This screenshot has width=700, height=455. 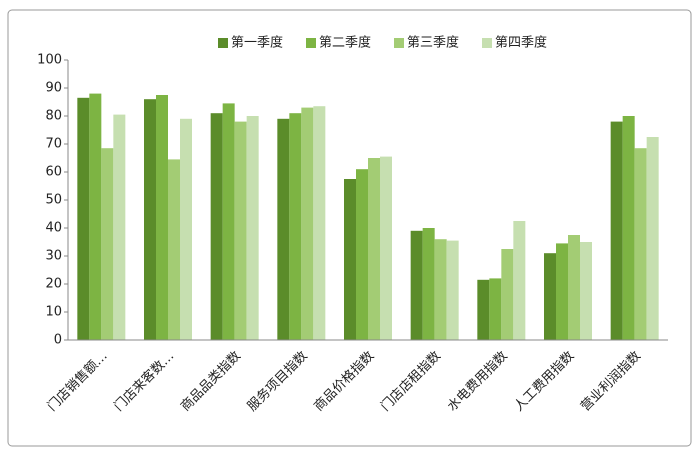 I want to click on legend-label: 第四季度, so click(x=521, y=43).